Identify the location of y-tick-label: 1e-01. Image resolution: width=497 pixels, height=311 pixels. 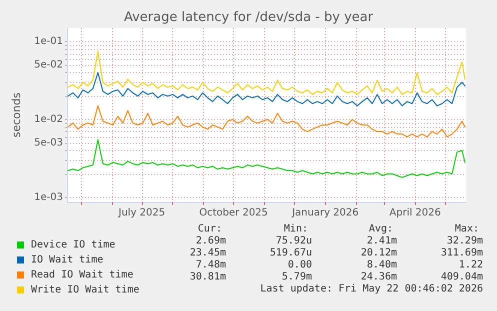
(48, 42).